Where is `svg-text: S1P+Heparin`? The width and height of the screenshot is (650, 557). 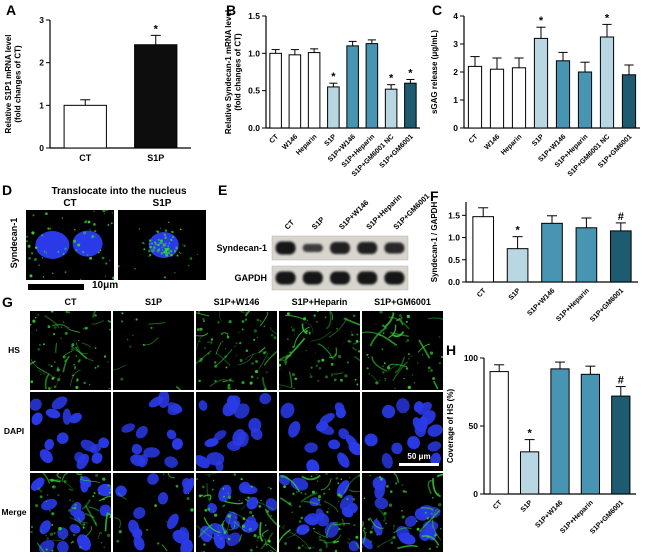 svg-text: S1P+Heparin is located at coordinates (573, 305).